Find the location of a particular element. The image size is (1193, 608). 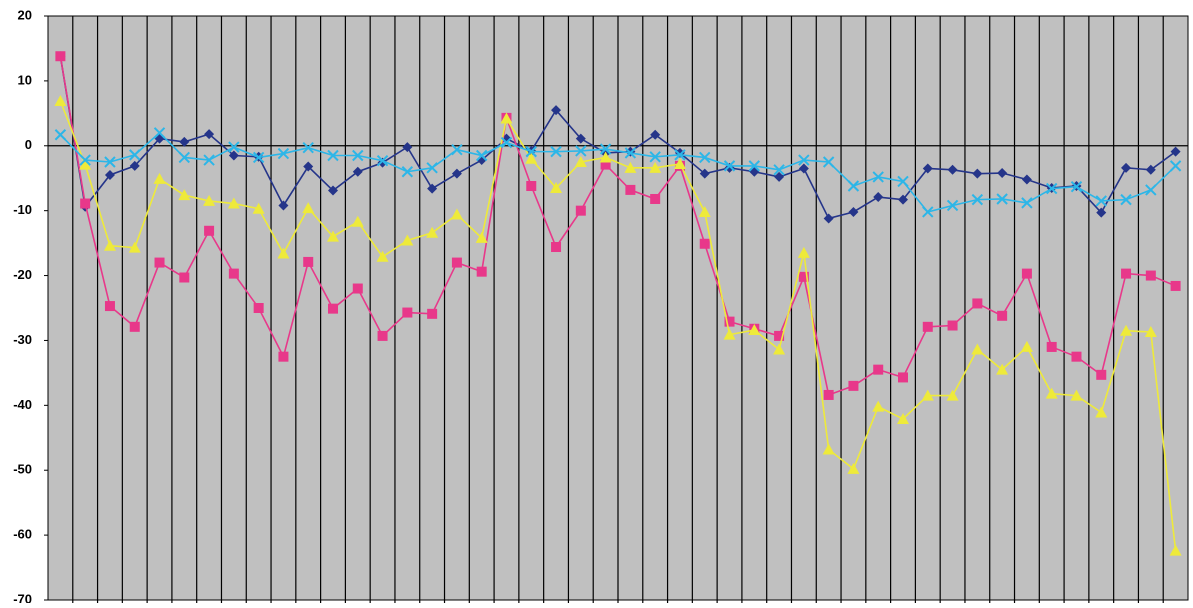

y-tick-label: -60 is located at coordinates (22, 534).